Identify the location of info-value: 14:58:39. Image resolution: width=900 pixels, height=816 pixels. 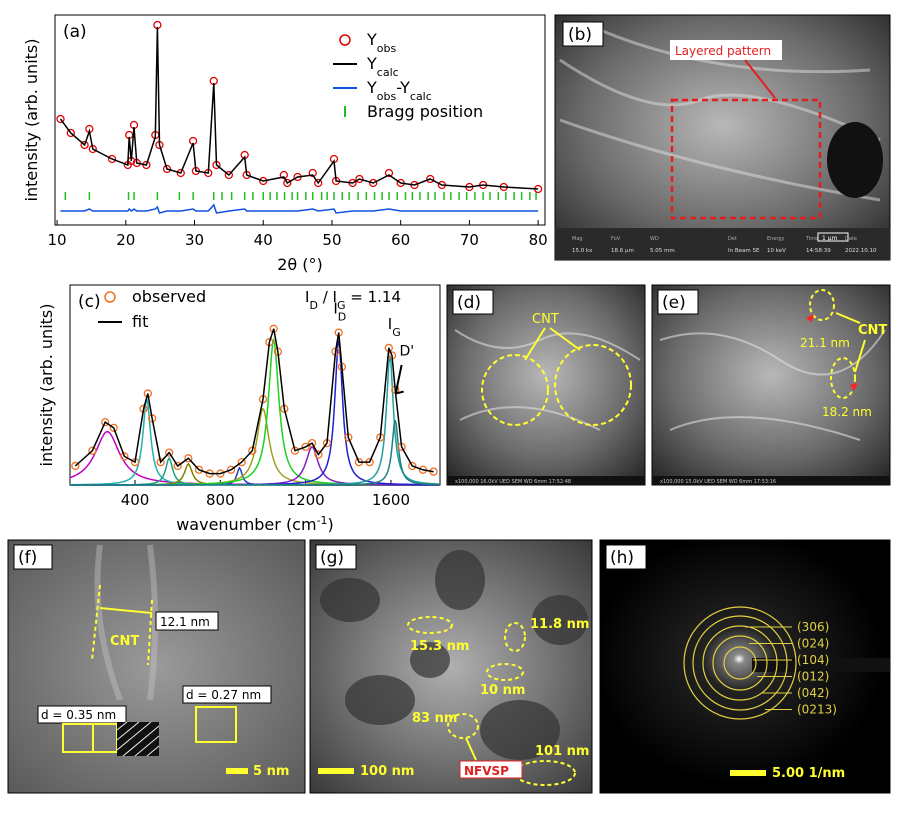
(818, 251).